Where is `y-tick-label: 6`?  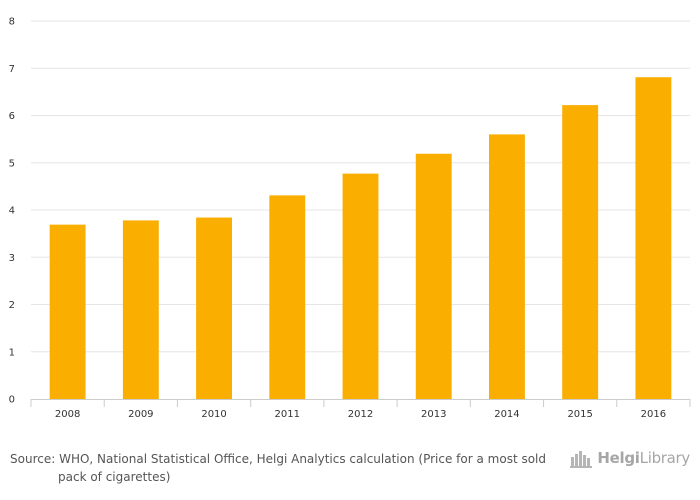
y-tick-label: 6 is located at coordinates (12, 116).